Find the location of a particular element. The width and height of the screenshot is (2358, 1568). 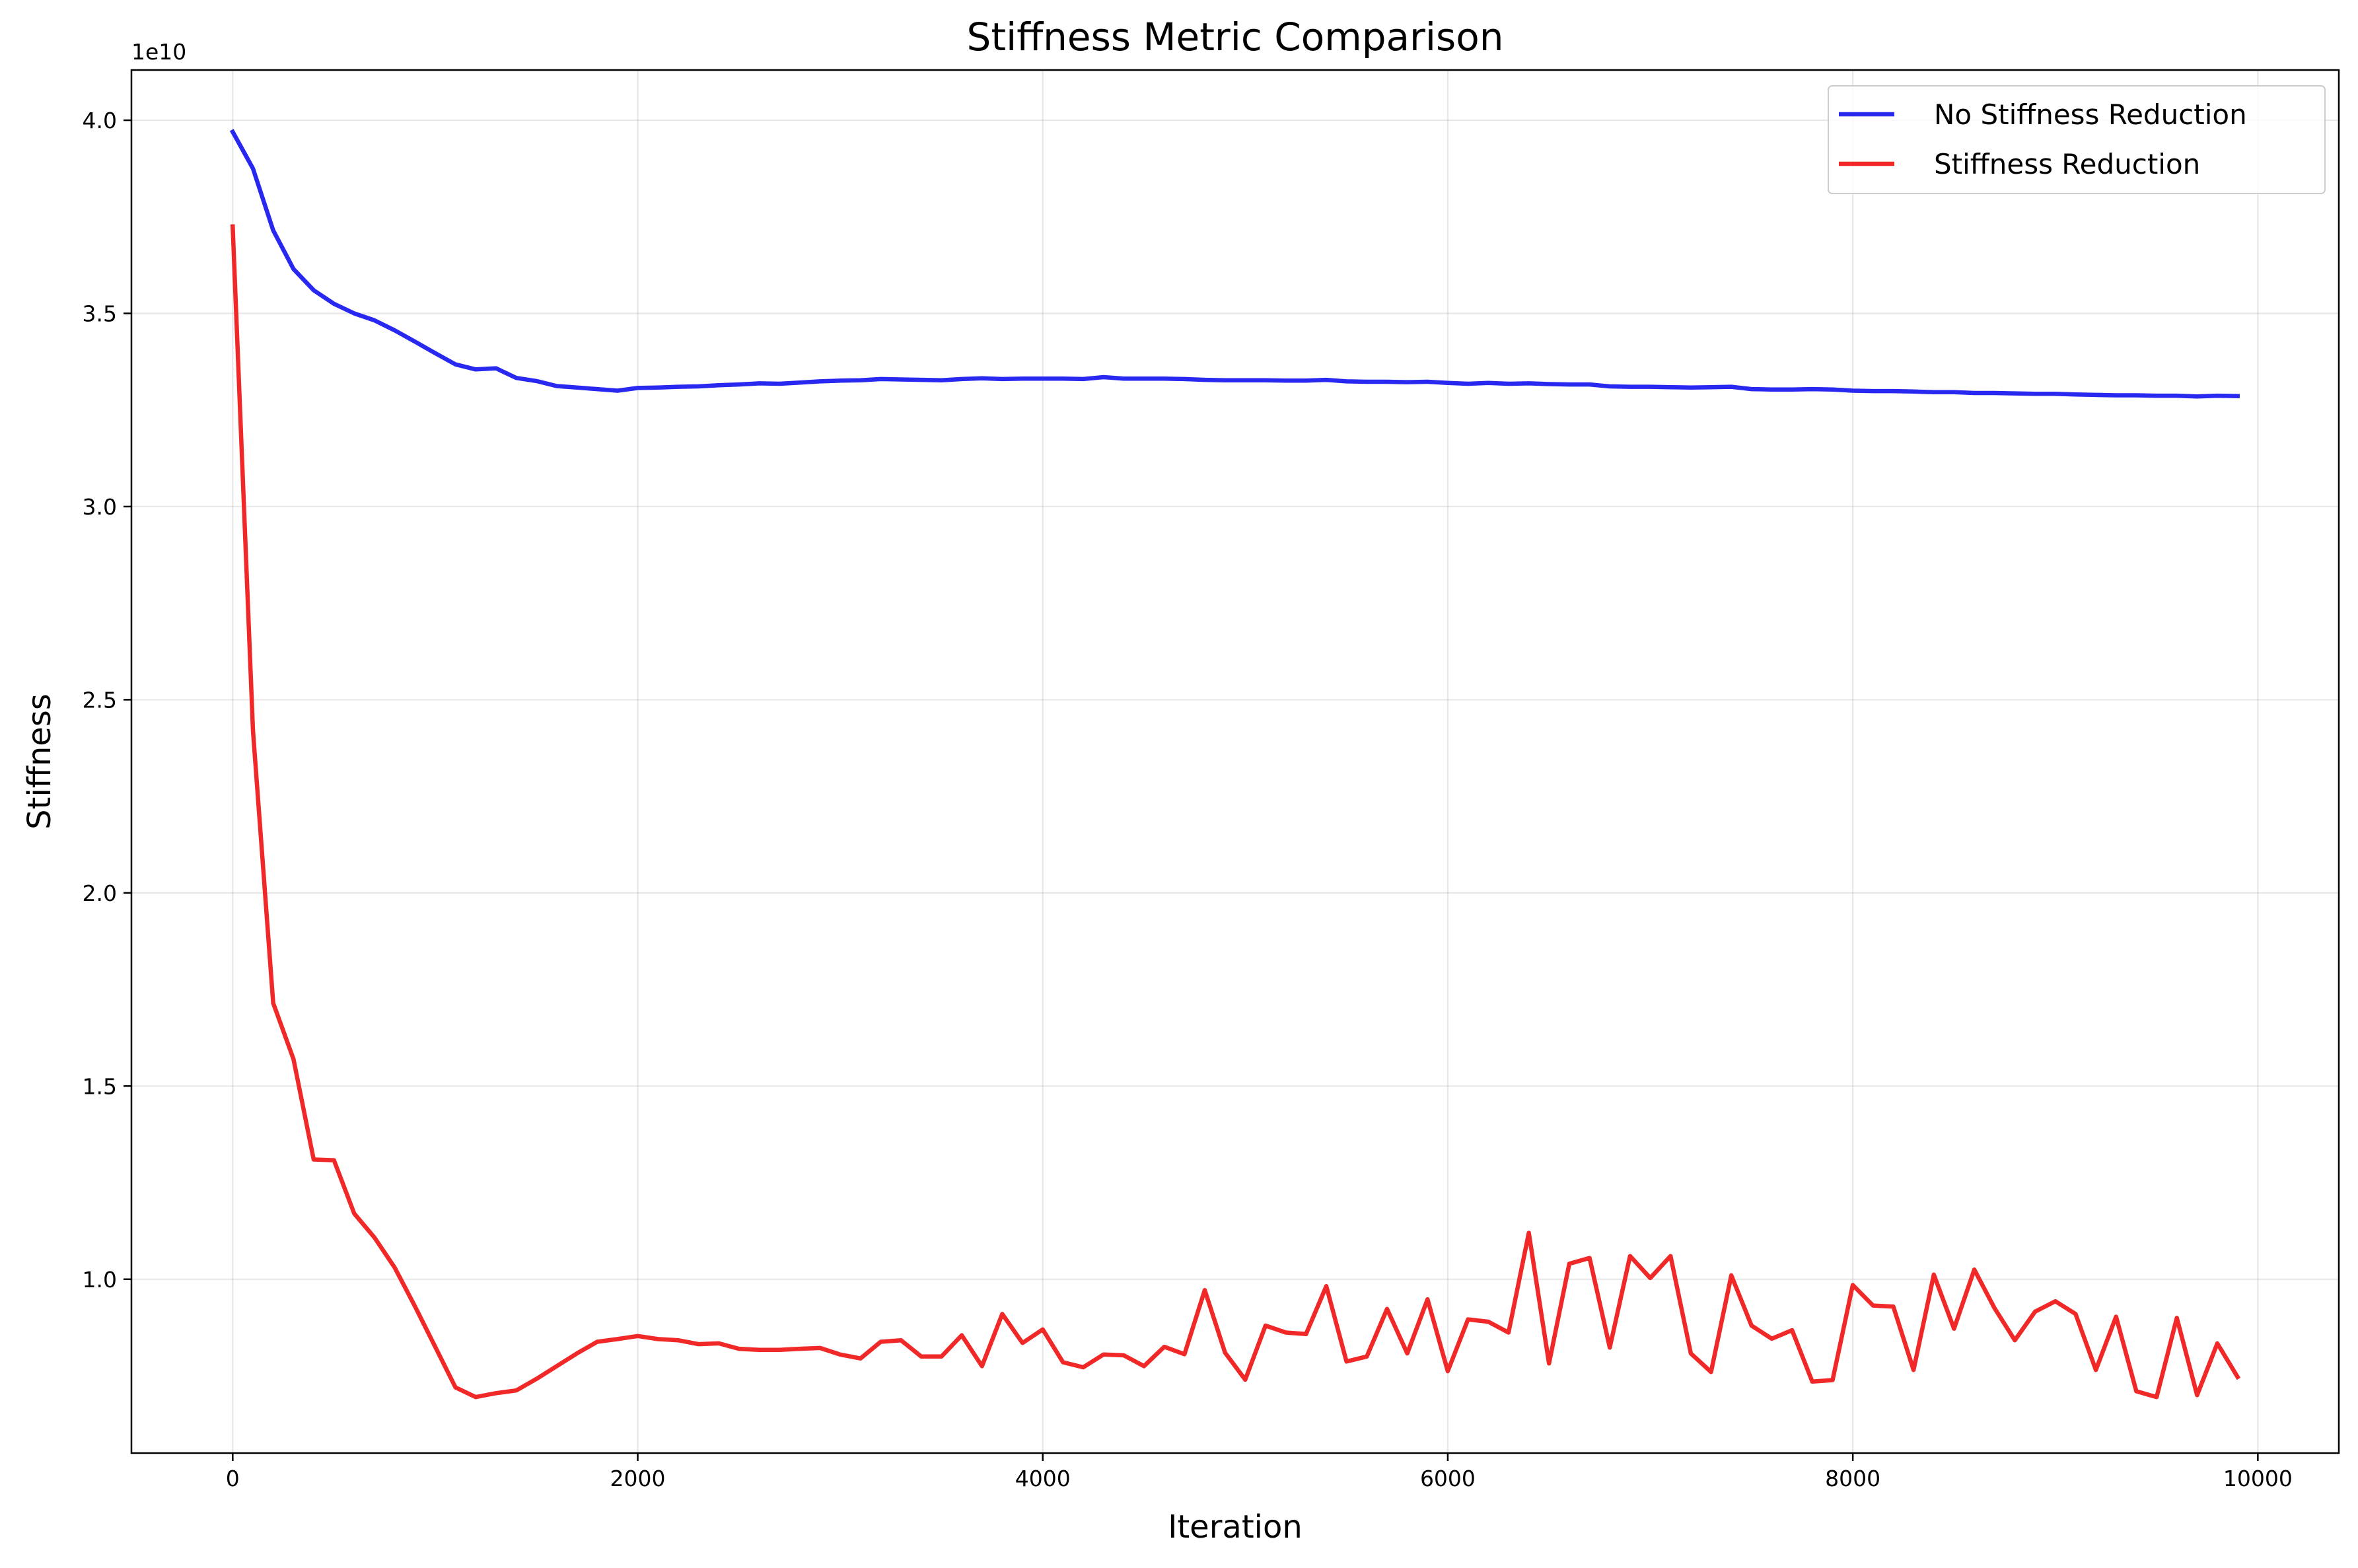

x-tick-label: 8000 is located at coordinates (1852, 1478).